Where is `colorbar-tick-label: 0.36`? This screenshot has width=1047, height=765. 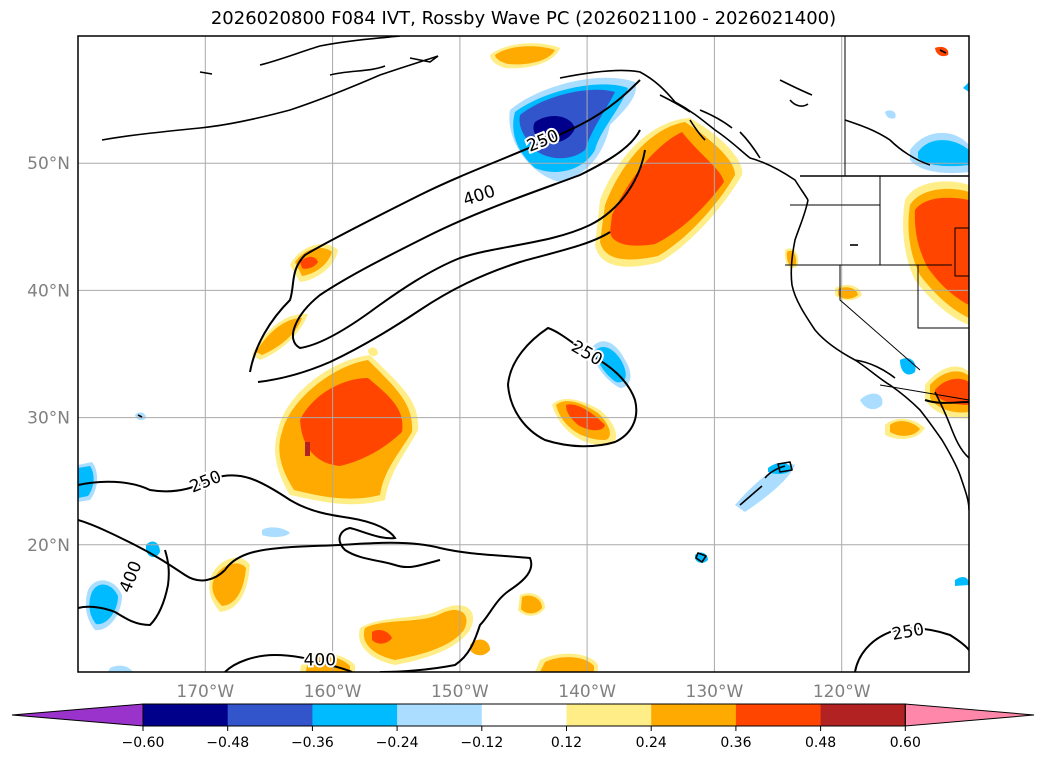
colorbar-tick-label: 0.36 is located at coordinates (735, 743).